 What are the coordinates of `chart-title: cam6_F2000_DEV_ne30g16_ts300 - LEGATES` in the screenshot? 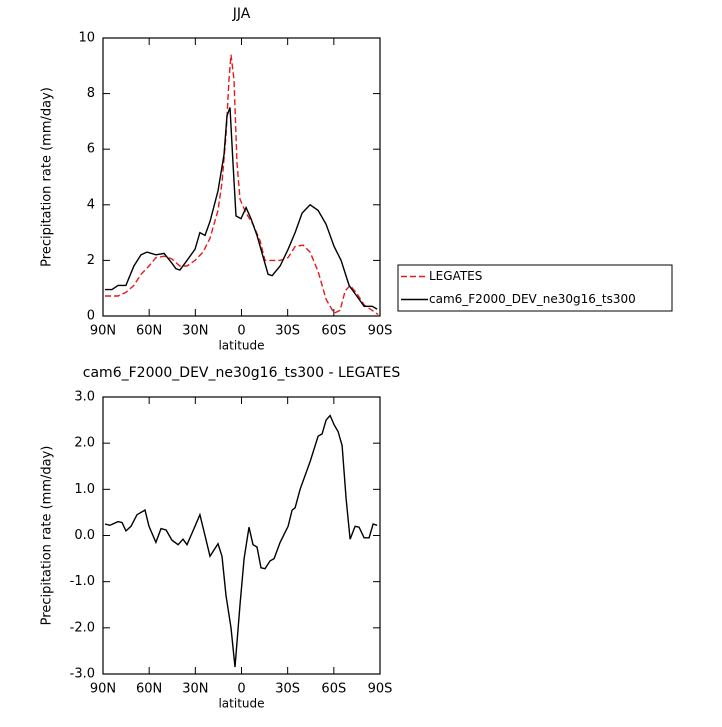 It's located at (242, 373).